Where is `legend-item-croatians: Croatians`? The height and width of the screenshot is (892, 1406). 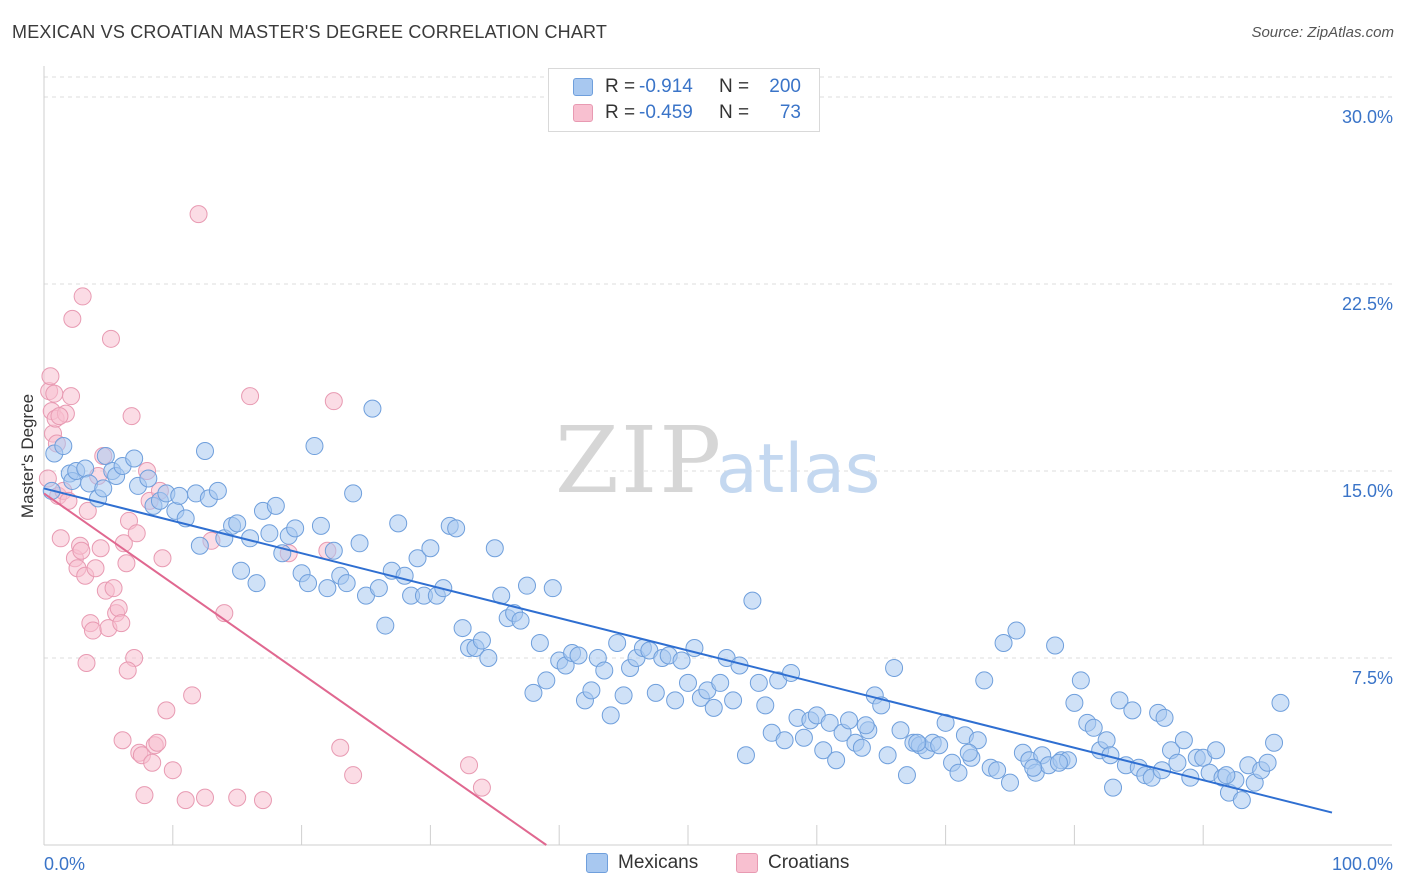
legend-item-croatians: Croatians is located at coordinates (792, 863).